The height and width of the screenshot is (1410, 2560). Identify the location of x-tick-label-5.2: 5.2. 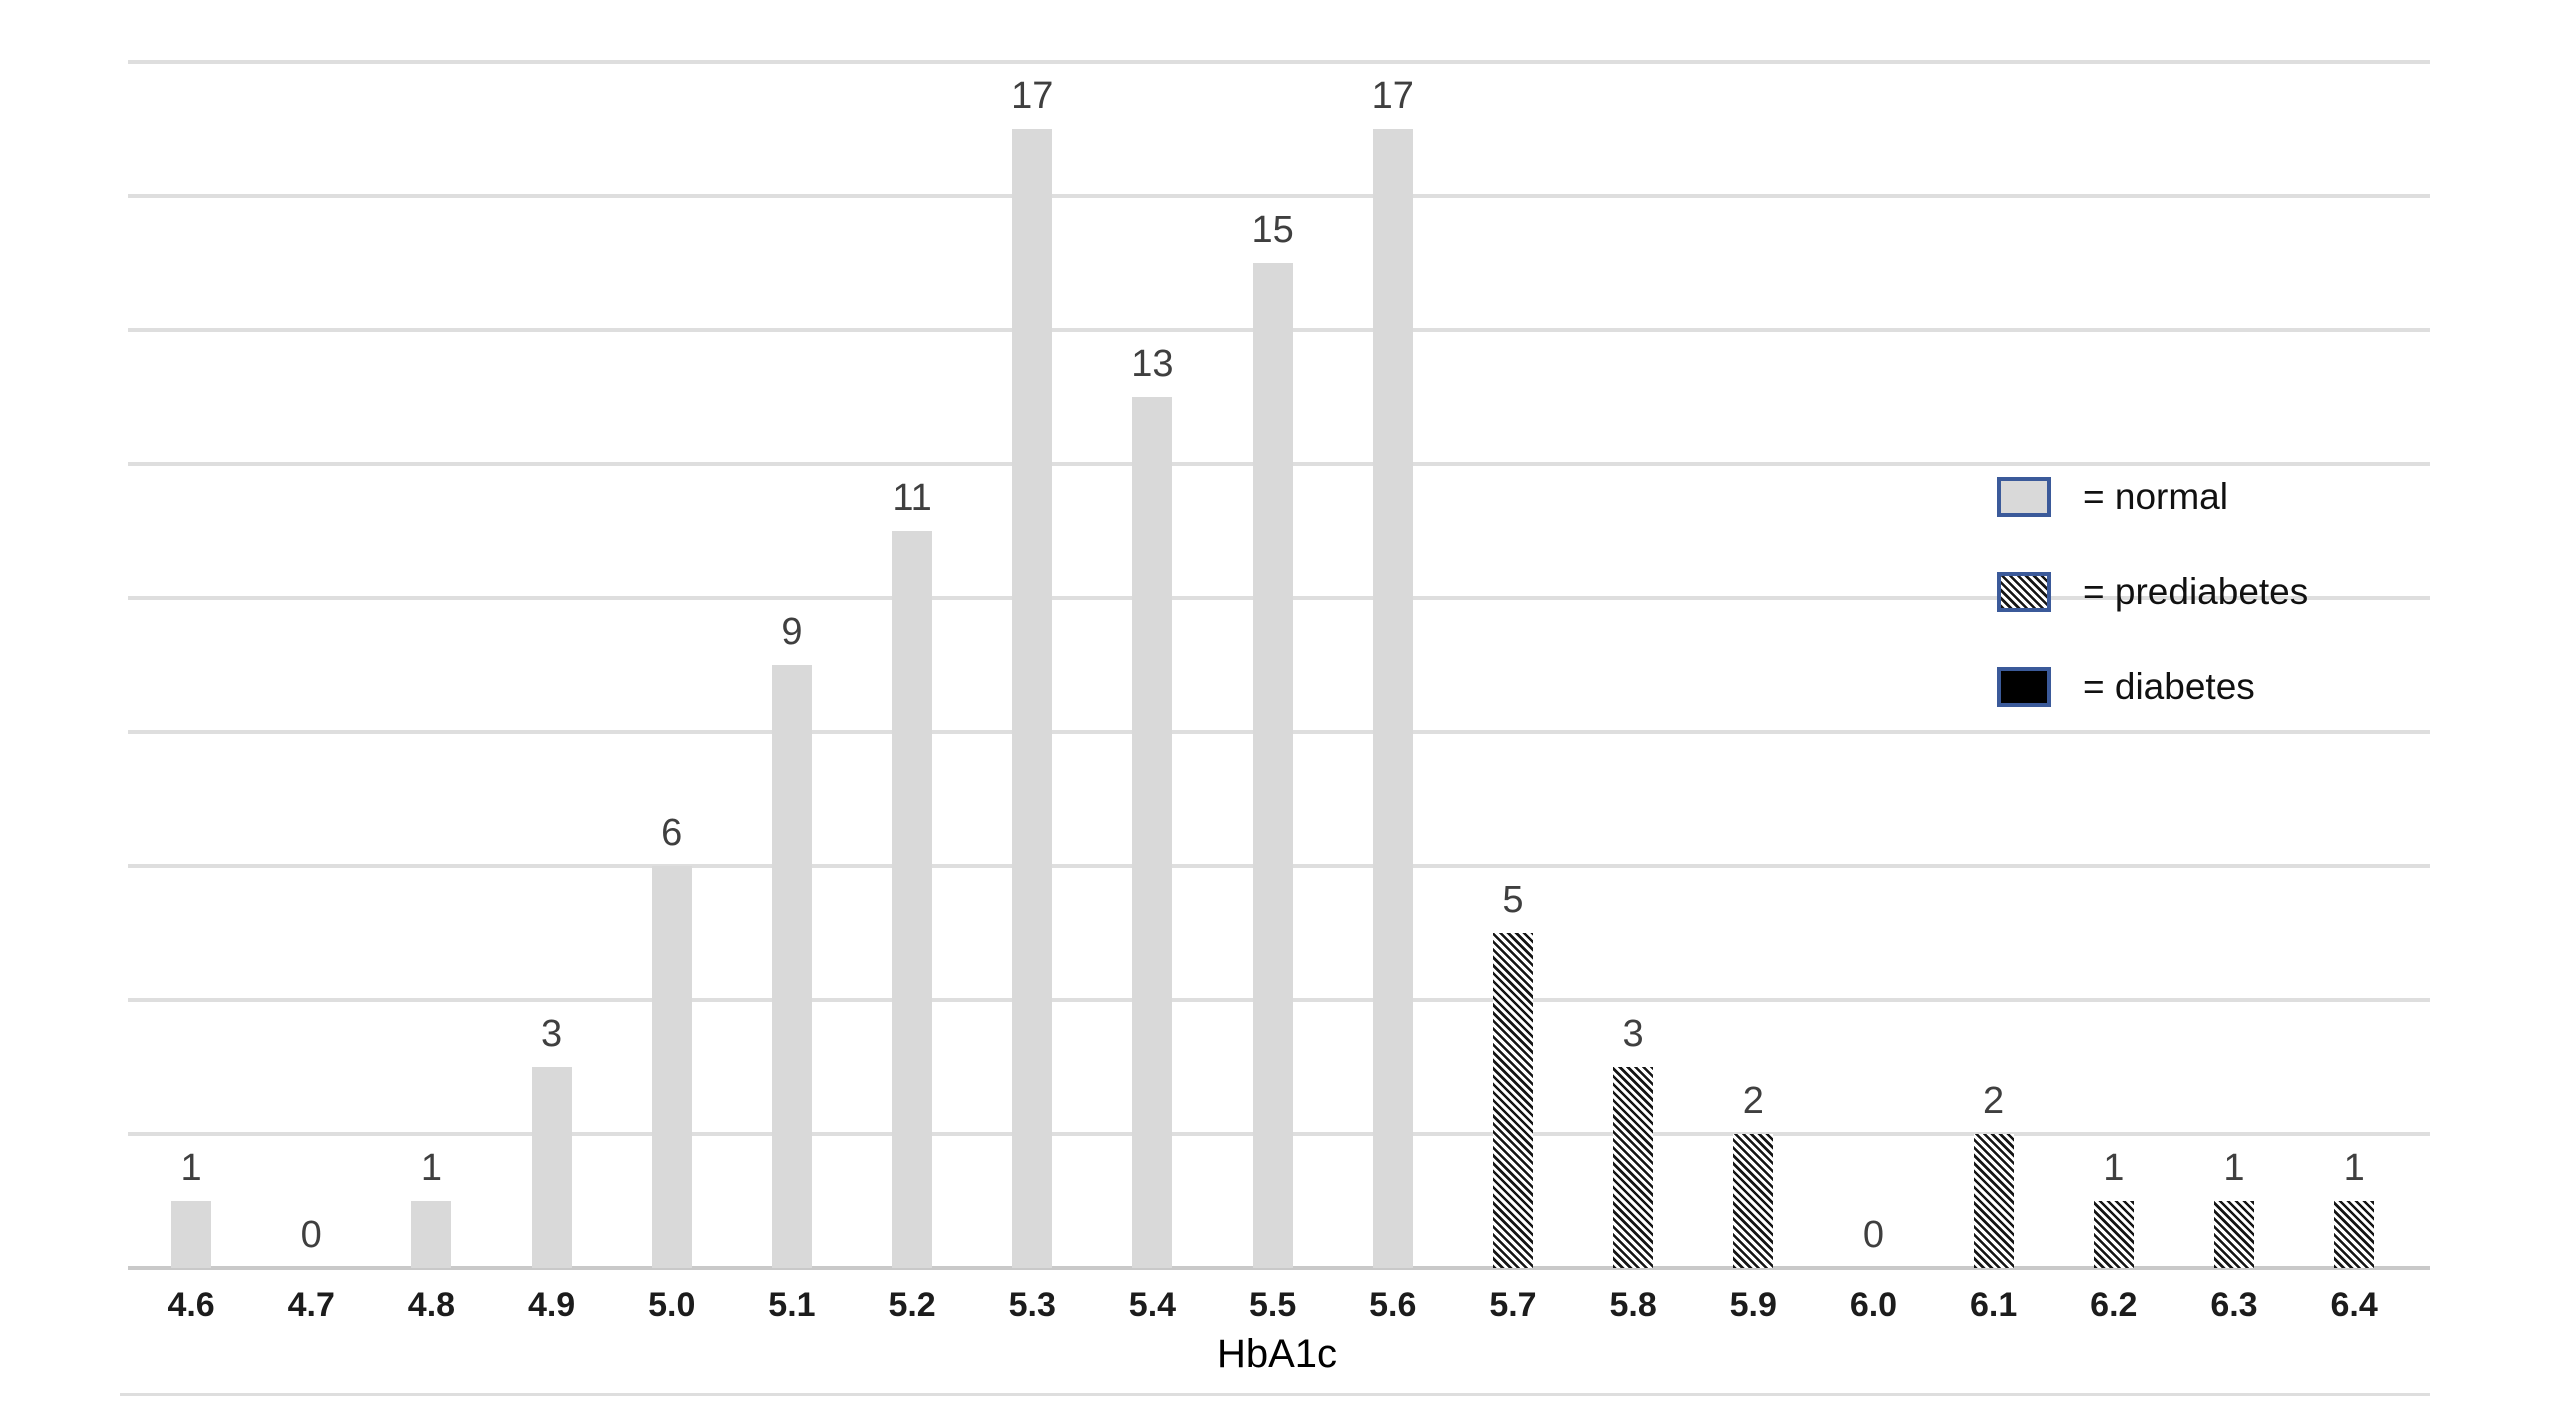
(912, 1305).